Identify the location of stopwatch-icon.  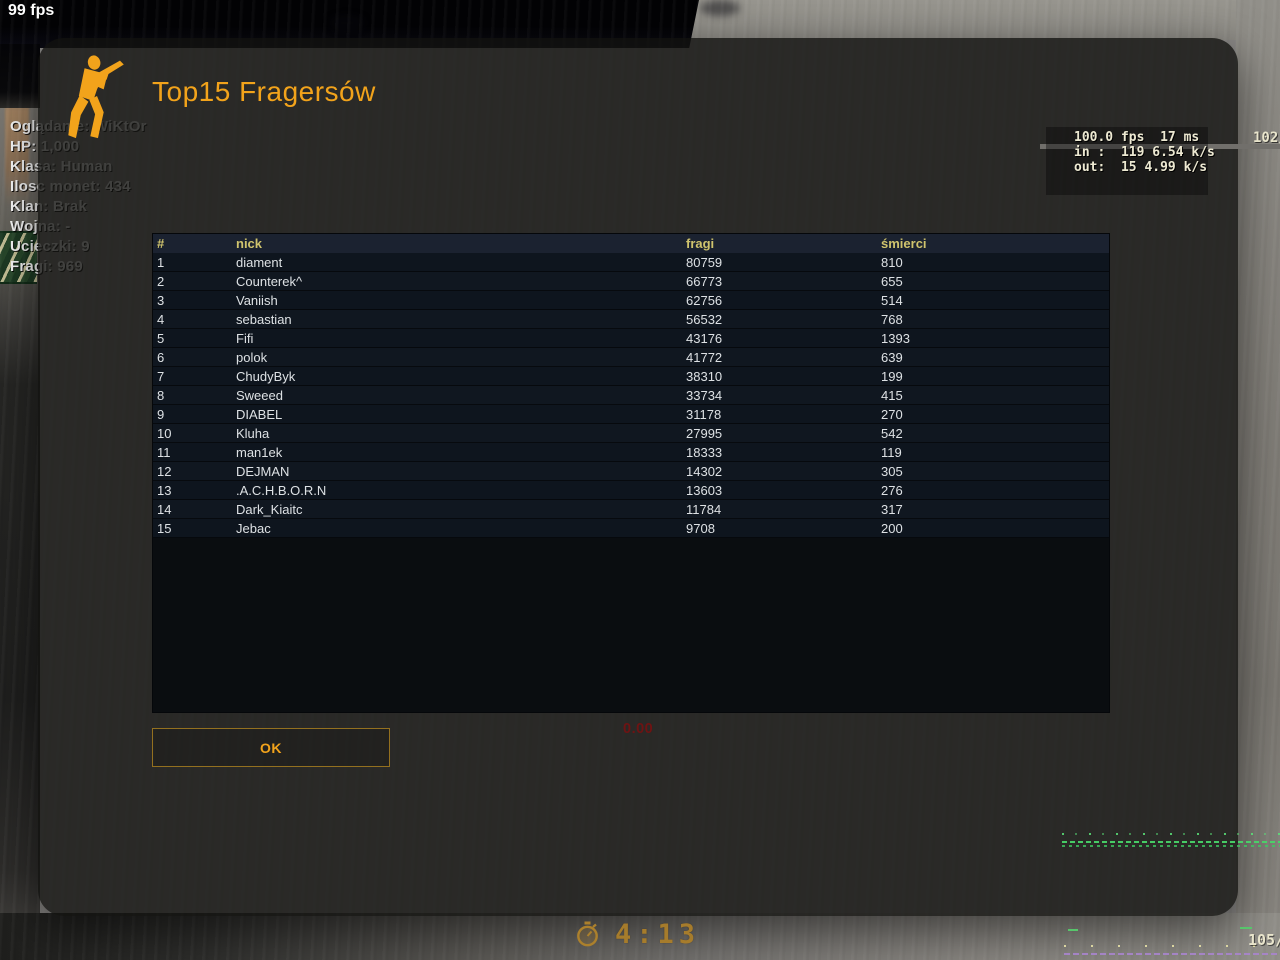
(587, 934).